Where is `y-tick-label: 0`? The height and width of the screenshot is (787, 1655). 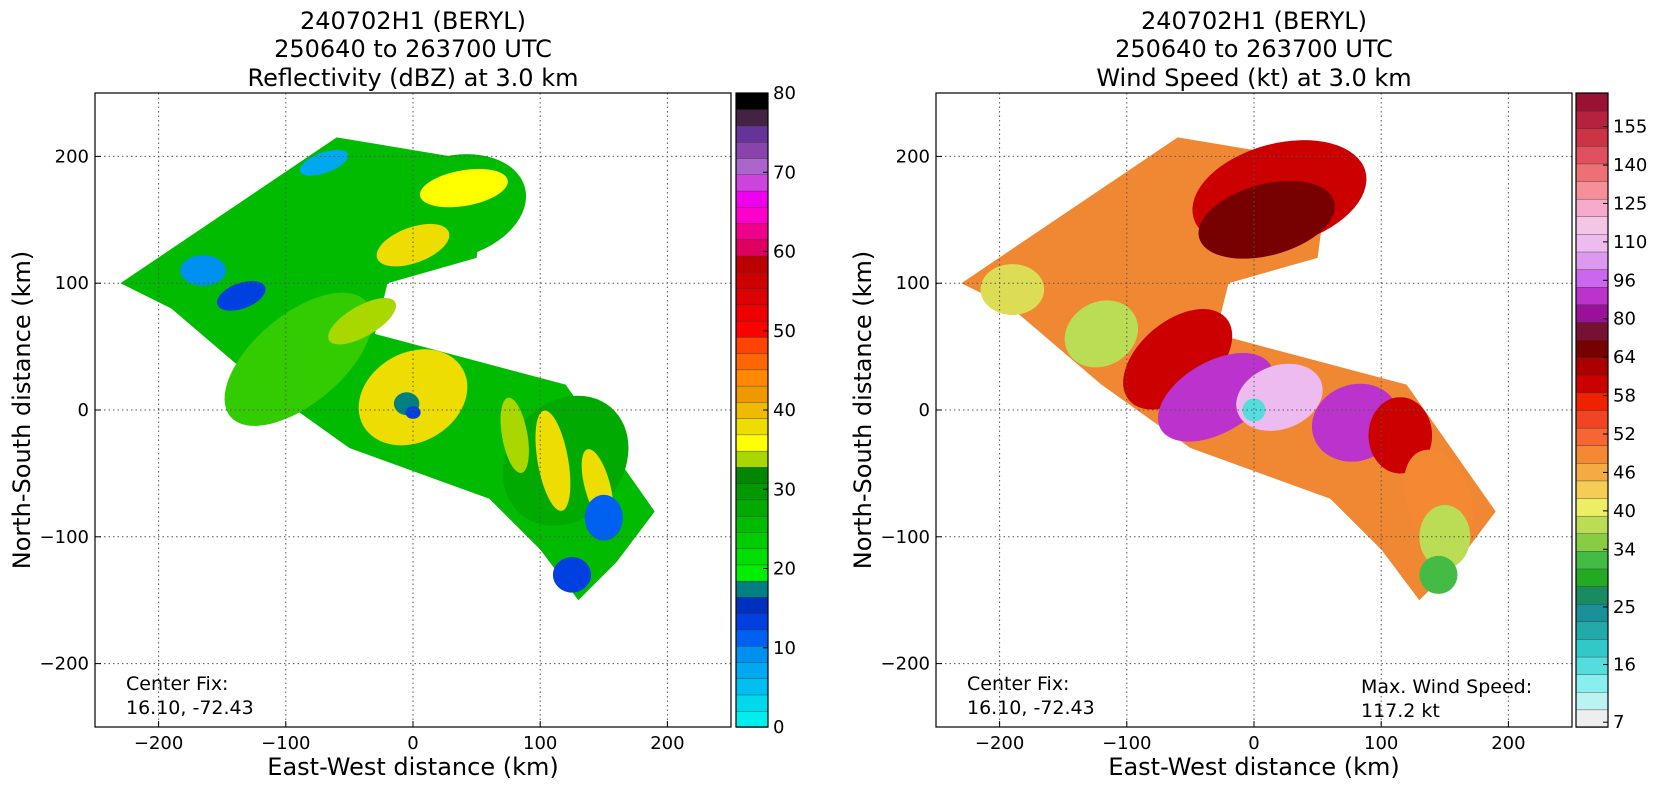
y-tick-label: 0 is located at coordinates (924, 410).